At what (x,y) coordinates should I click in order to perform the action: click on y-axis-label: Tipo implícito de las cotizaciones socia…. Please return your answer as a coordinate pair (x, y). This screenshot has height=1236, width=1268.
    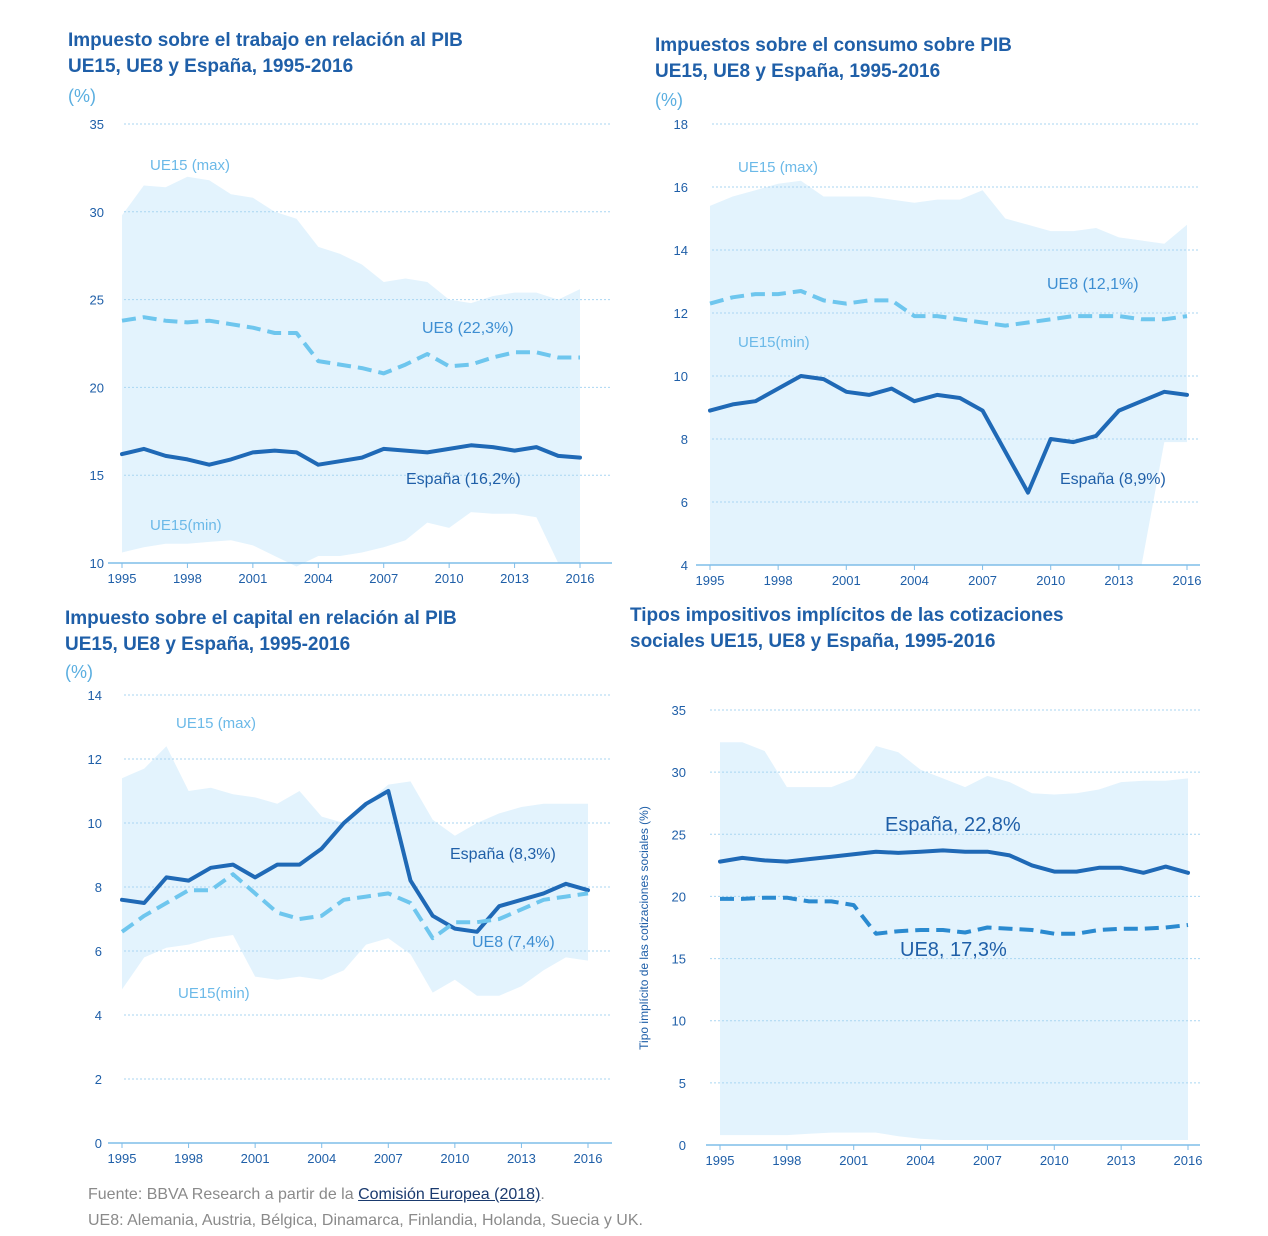
    Looking at the image, I should click on (644, 928).